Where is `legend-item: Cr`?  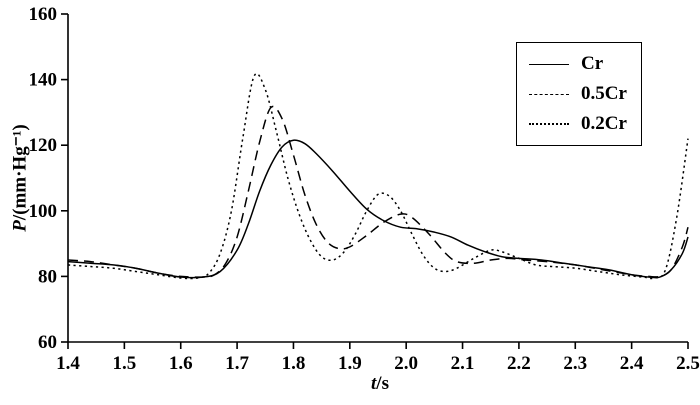 legend-item: Cr is located at coordinates (578, 64).